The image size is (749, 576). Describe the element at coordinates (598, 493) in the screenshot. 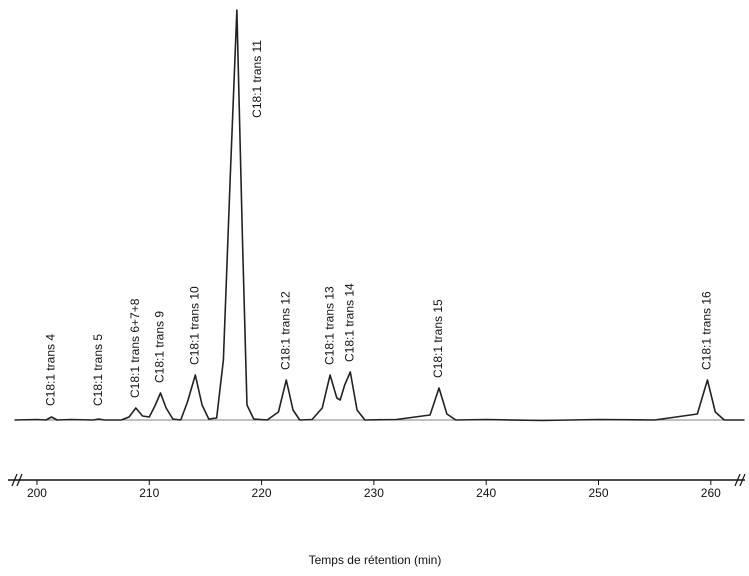

I see `x-tick-label: 250` at that location.